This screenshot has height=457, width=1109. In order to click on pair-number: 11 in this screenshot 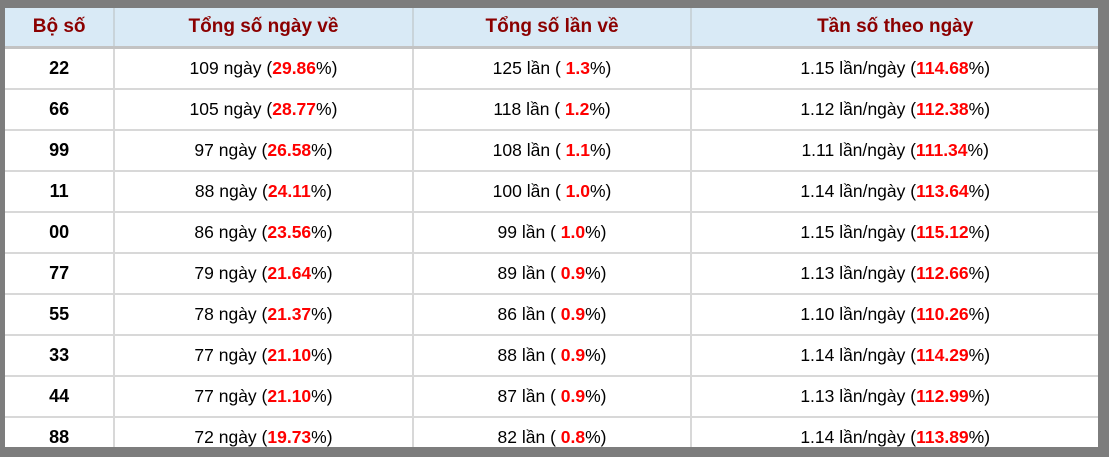, I will do `click(60, 192)`.